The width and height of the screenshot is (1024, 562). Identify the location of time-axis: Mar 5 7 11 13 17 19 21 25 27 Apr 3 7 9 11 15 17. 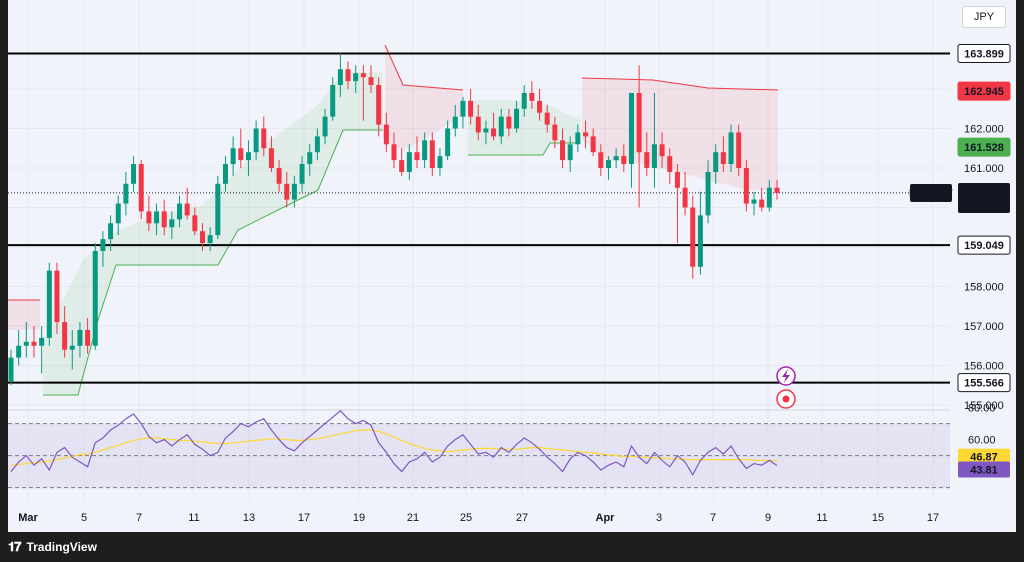
(478, 518).